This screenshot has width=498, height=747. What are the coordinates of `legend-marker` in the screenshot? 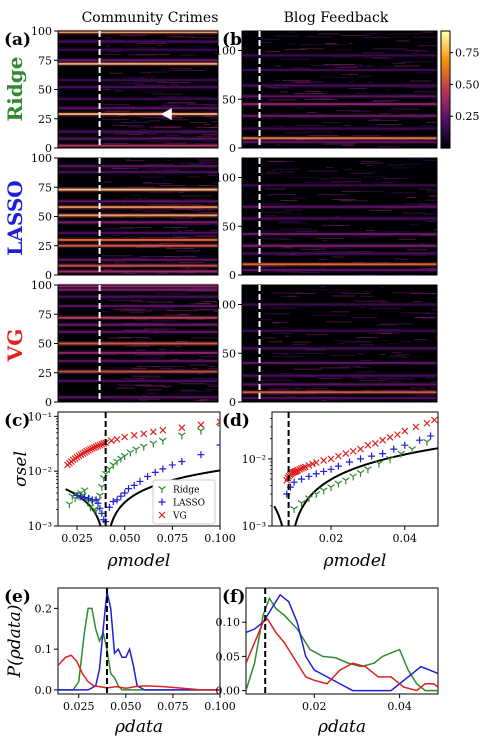 It's located at (162, 502).